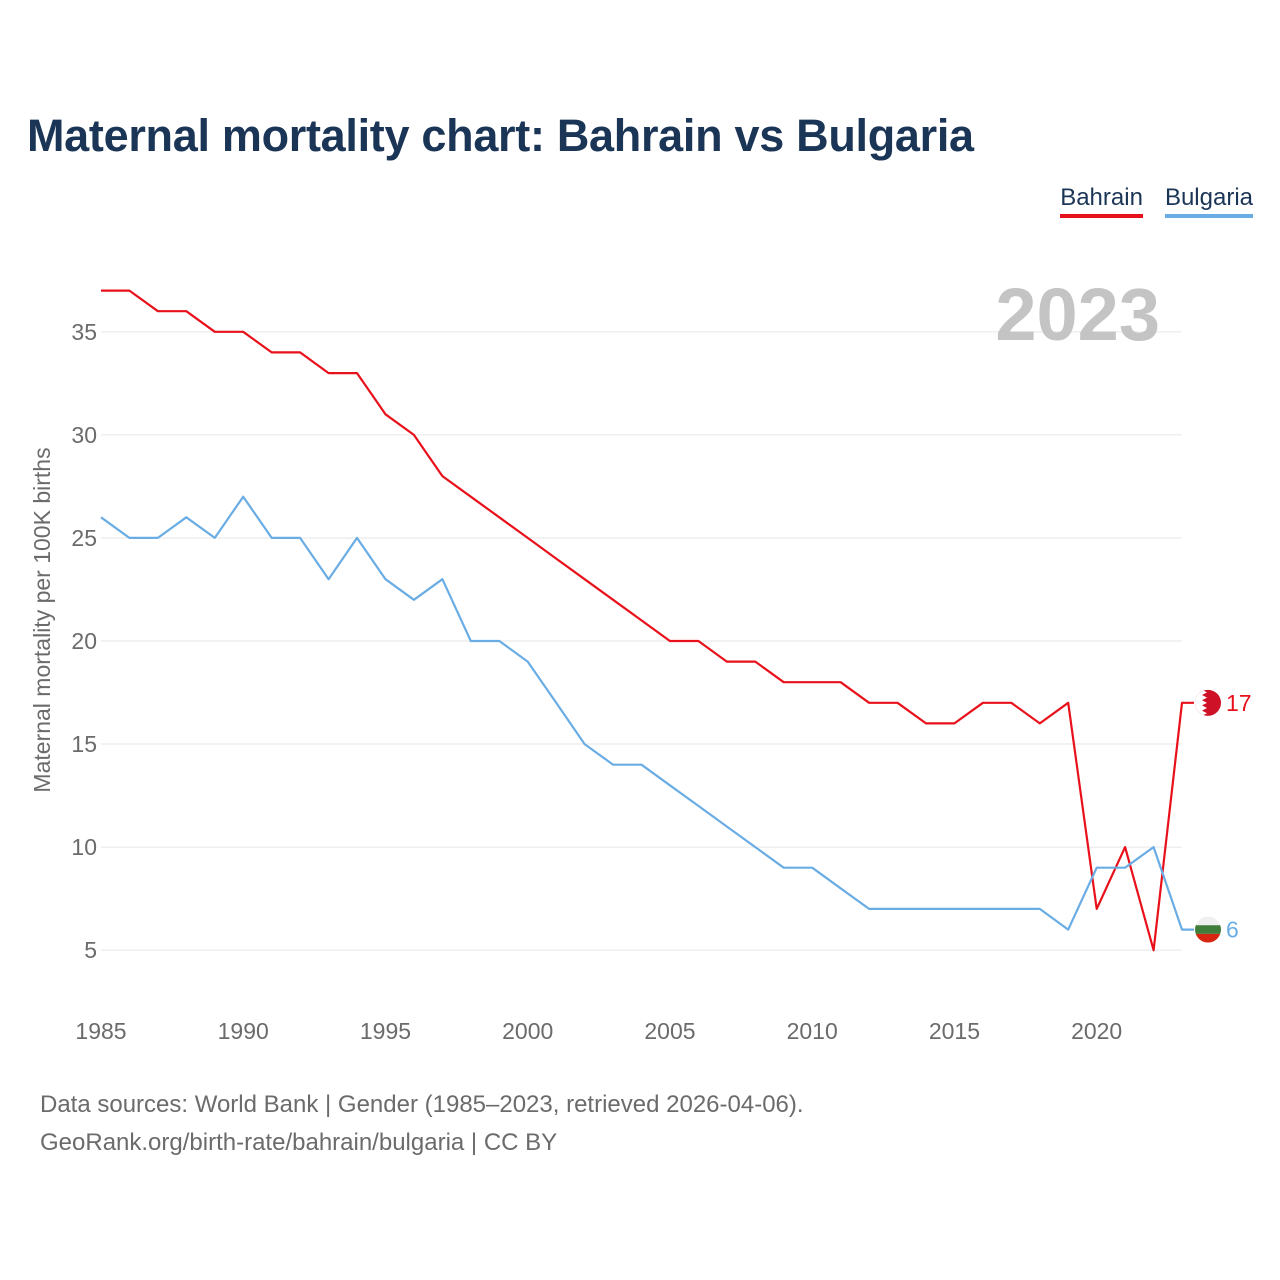 This screenshot has height=1280, width=1280. I want to click on y-axis-label: Maternal mortality per 100K births, so click(42, 619).